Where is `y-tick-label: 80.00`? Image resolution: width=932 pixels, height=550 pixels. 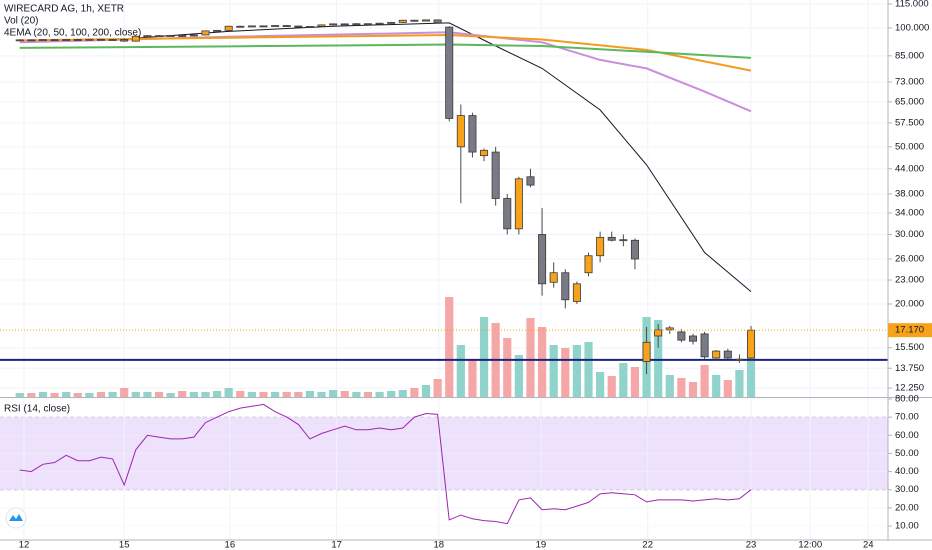 y-tick-label: 80.00 is located at coordinates (907, 399).